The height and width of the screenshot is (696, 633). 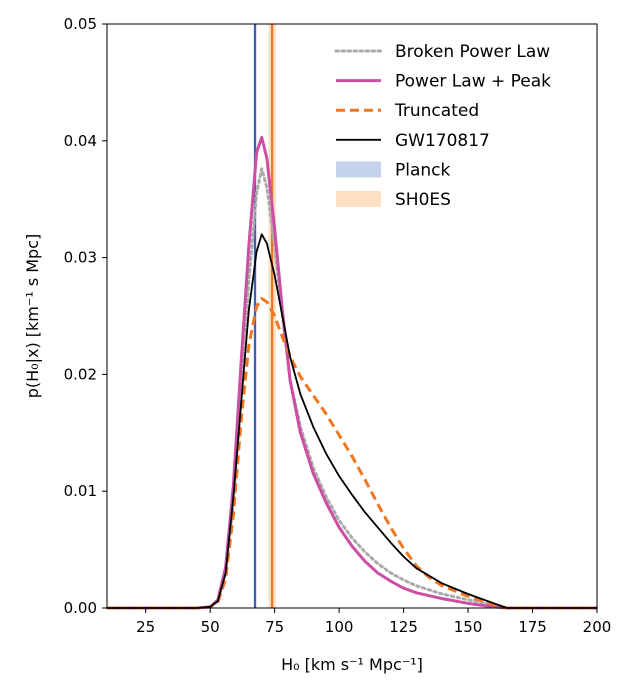 I want to click on legend-label-planck: Planck, so click(x=423, y=170).